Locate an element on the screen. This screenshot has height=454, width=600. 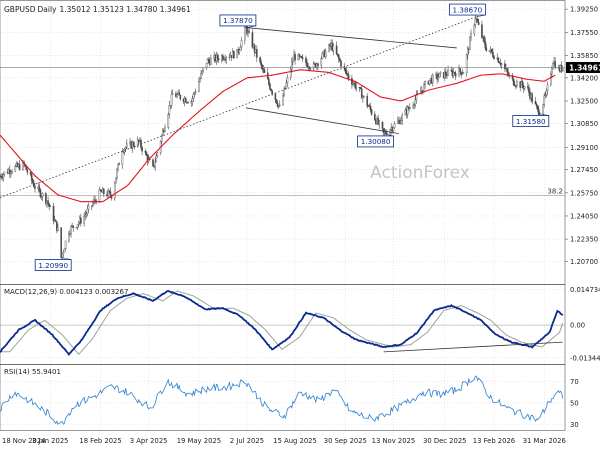
y-tick-label: 1.27450 is located at coordinates (584, 170).